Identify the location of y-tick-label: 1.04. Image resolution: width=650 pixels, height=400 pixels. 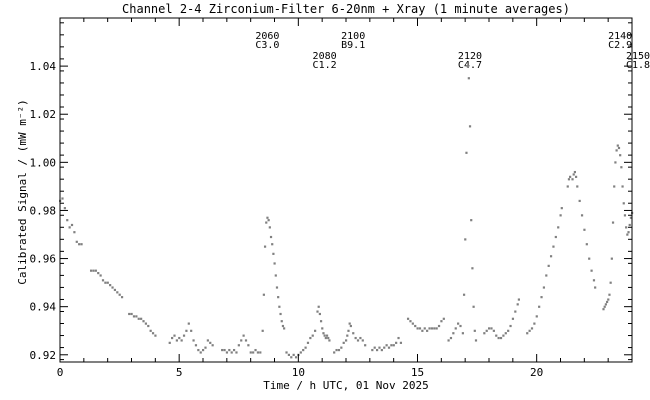
(43, 66).